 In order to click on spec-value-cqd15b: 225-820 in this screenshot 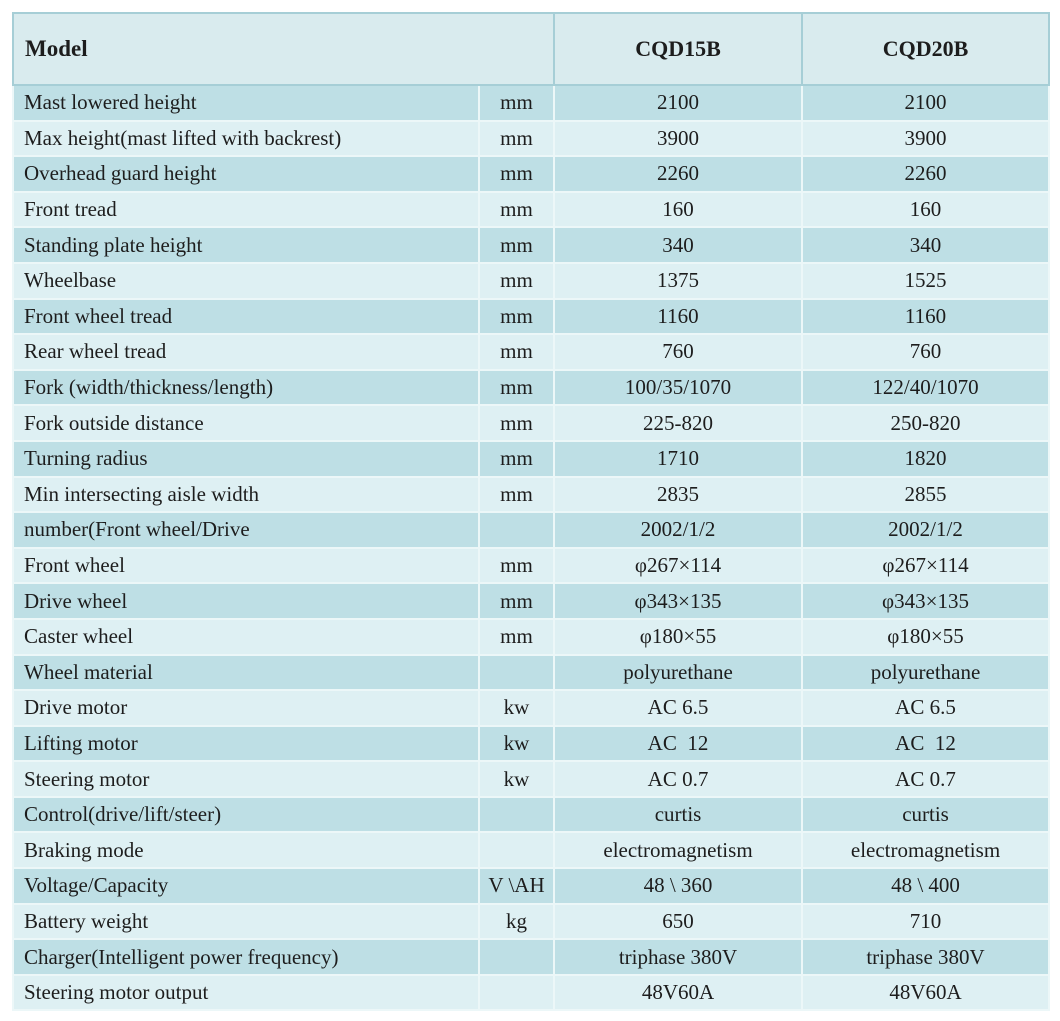, I will do `click(678, 423)`.